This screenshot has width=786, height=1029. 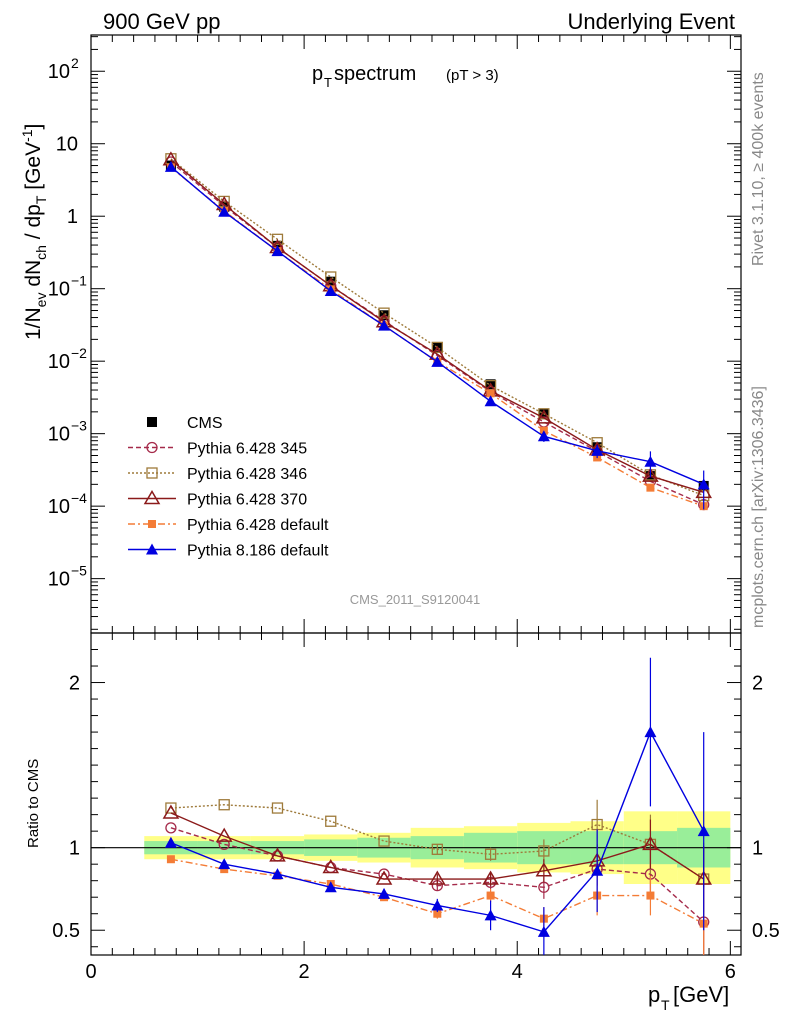 What do you see at coordinates (33, 803) in the screenshot?
I see `ylabel-bottom: Ratio to CMS` at bounding box center [33, 803].